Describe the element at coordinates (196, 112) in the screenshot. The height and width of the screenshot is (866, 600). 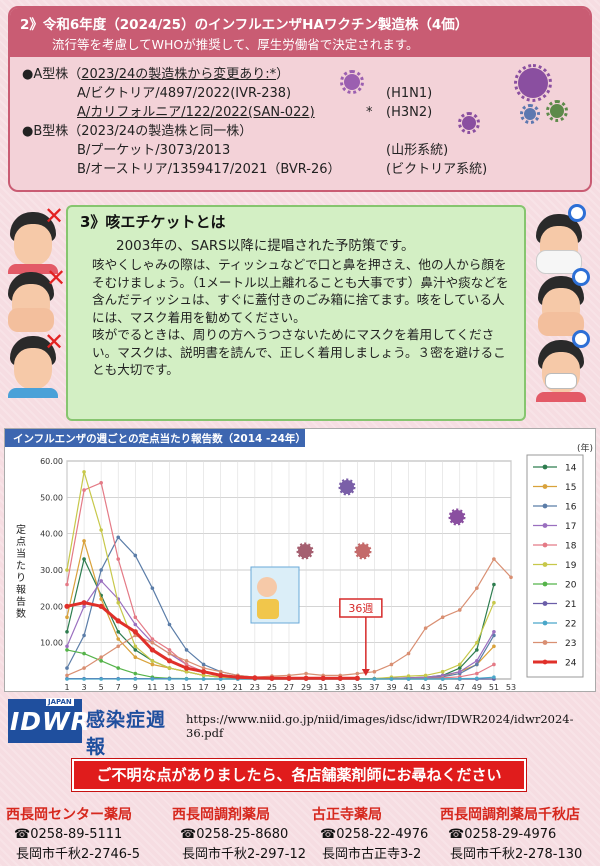
I see `strain-name: A/カリフォルニア/122/2022(SAN-022)` at that location.